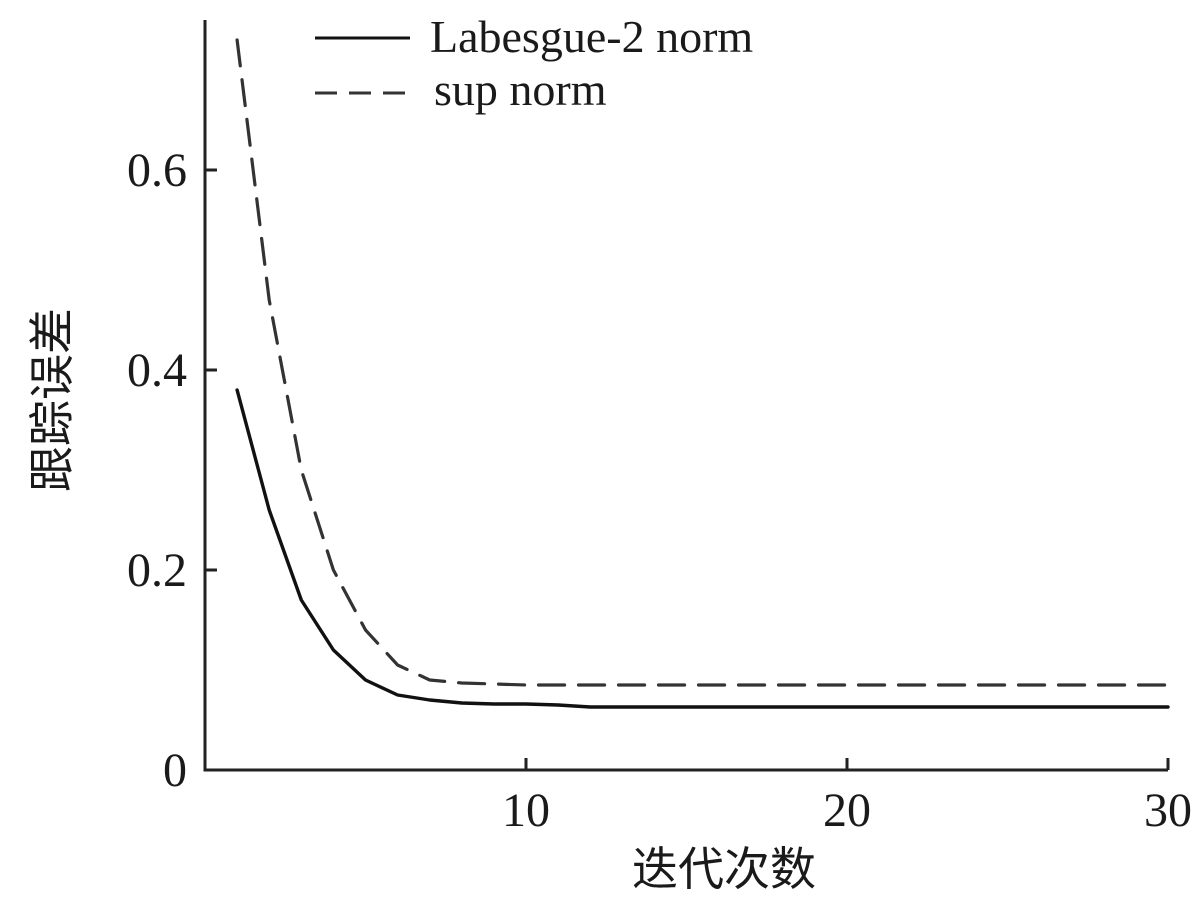 Image resolution: width=1200 pixels, height=919 pixels. Describe the element at coordinates (526, 810) in the screenshot. I see `x-tick-label-0: 10` at that location.